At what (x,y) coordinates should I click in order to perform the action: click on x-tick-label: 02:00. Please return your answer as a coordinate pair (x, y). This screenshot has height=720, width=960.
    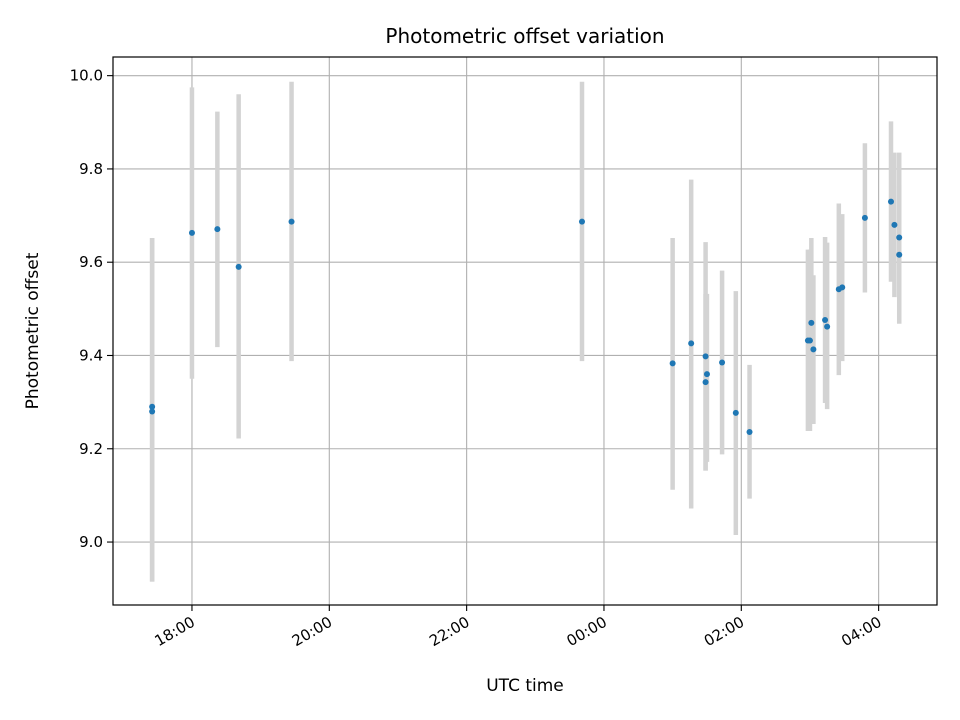
    Looking at the image, I should click on (724, 631).